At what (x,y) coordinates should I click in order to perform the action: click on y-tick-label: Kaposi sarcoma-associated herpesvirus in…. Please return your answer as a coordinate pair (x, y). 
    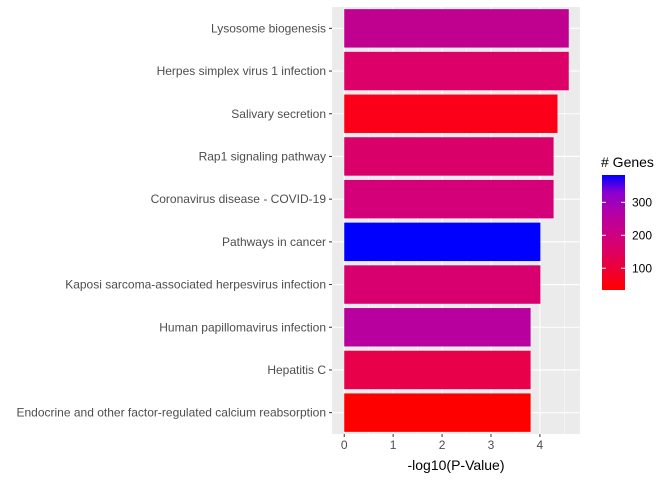
    Looking at the image, I should click on (195, 285).